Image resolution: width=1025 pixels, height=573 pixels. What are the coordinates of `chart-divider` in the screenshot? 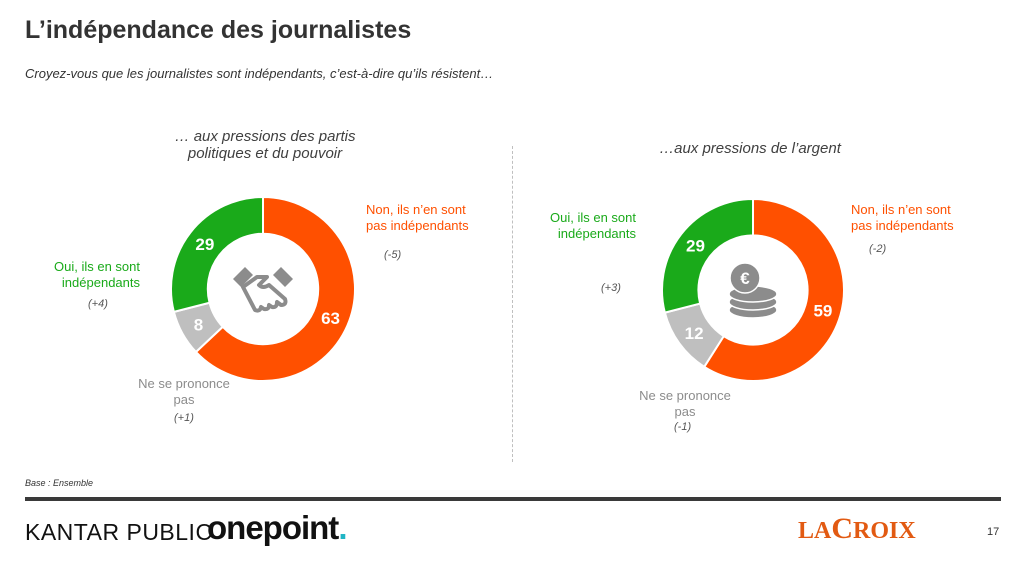 It's located at (512, 304).